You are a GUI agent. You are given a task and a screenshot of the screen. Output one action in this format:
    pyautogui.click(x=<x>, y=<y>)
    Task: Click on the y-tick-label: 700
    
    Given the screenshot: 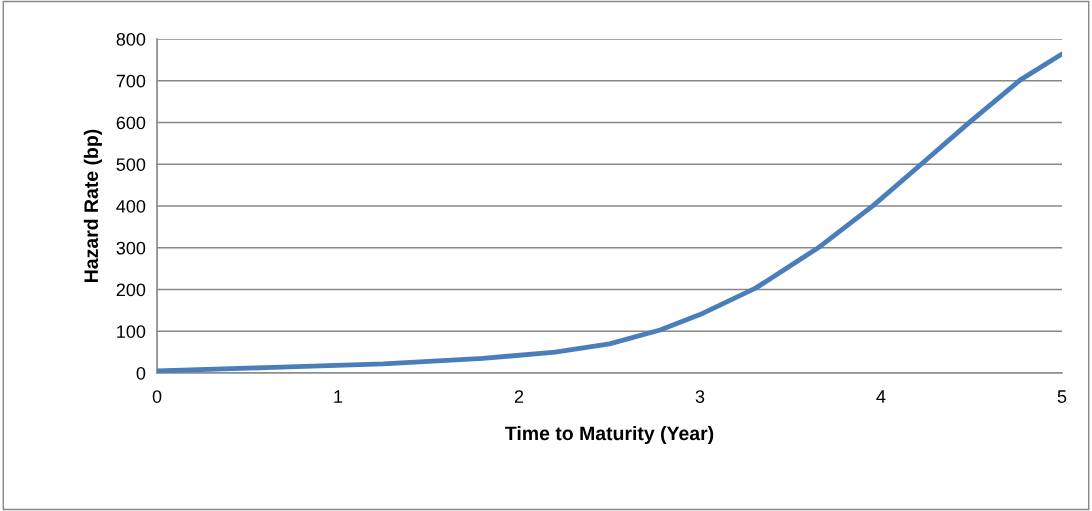 What is the action you would take?
    pyautogui.click(x=131, y=81)
    